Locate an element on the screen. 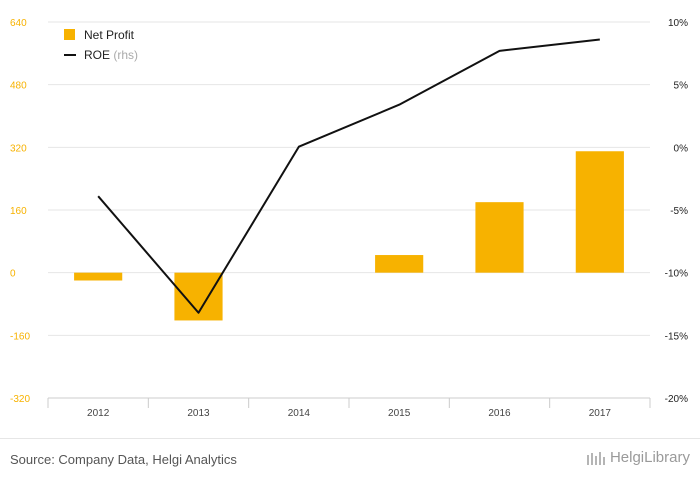 This screenshot has width=700, height=484. legend-swatch-net-profit is located at coordinates (69, 34).